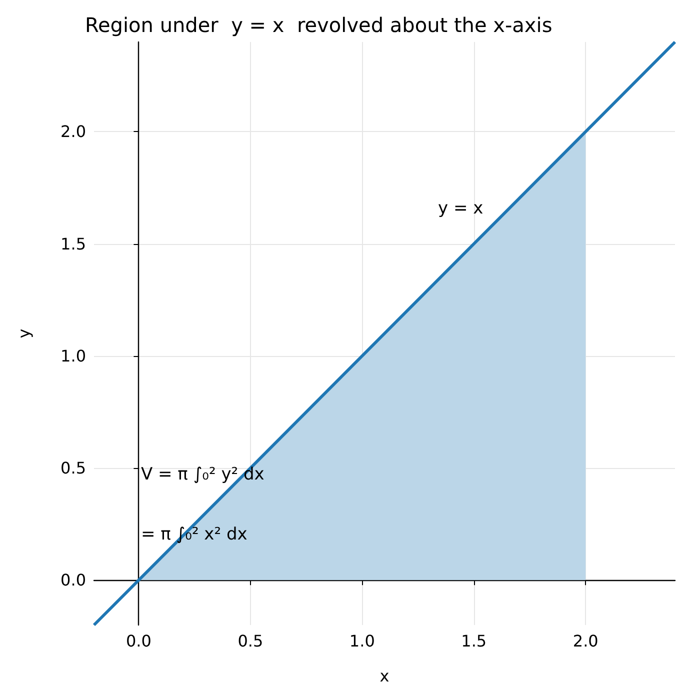 The width and height of the screenshot is (687, 697). What do you see at coordinates (73, 468) in the screenshot?
I see `y-tick-label: 0.5` at bounding box center [73, 468].